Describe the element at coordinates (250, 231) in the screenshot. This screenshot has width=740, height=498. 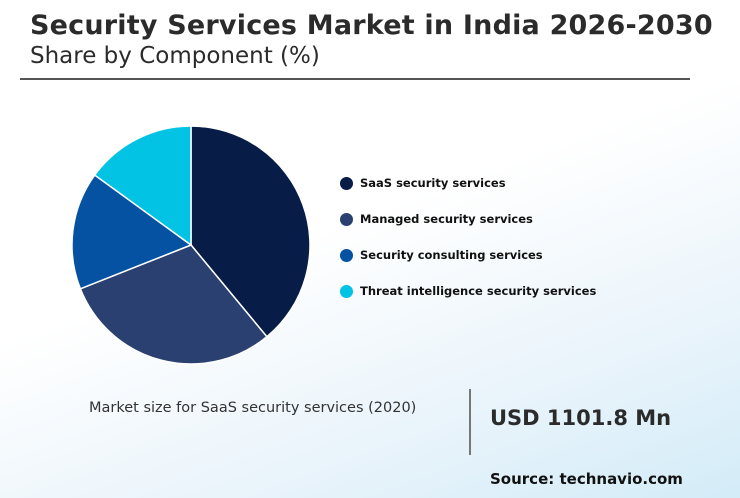
I see `pie-slice-saas-security-services` at that location.